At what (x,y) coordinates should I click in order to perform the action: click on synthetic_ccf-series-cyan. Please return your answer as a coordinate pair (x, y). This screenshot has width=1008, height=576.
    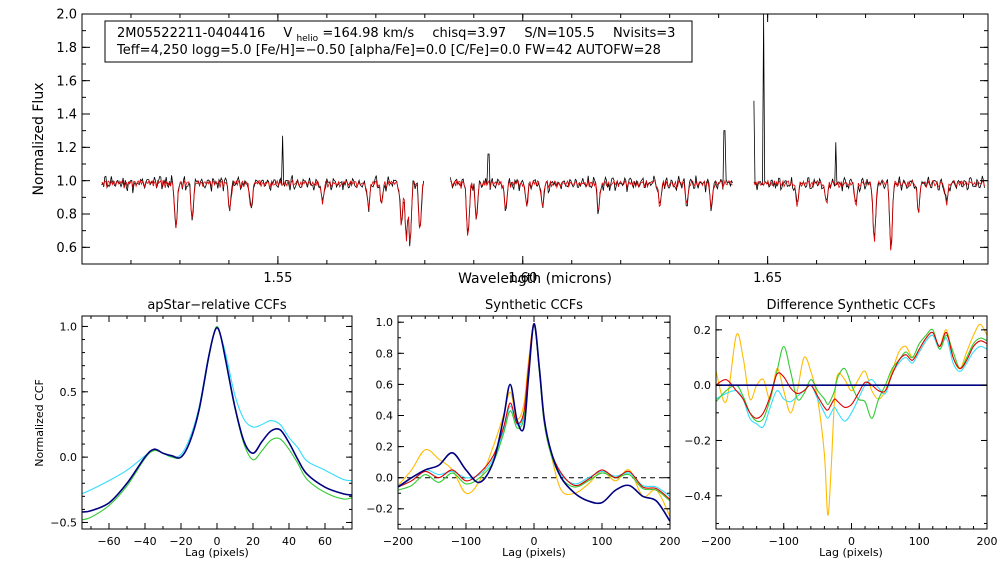
    Looking at the image, I should click on (534, 410).